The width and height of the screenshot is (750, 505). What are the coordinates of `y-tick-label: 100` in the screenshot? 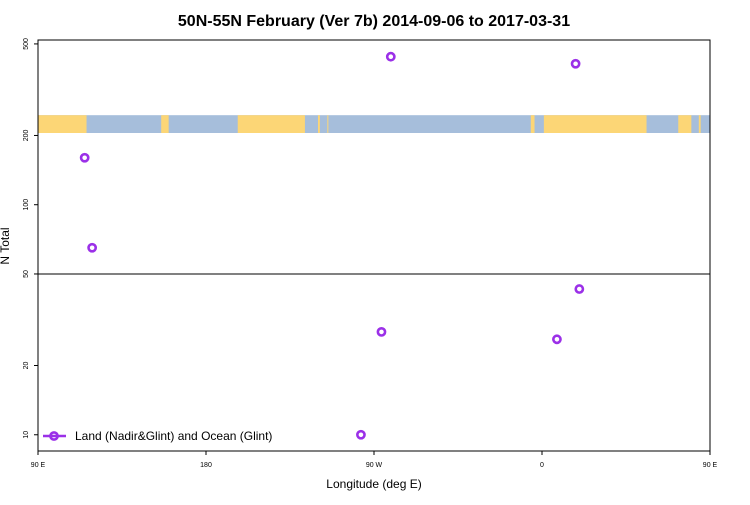 It's located at (26, 205).